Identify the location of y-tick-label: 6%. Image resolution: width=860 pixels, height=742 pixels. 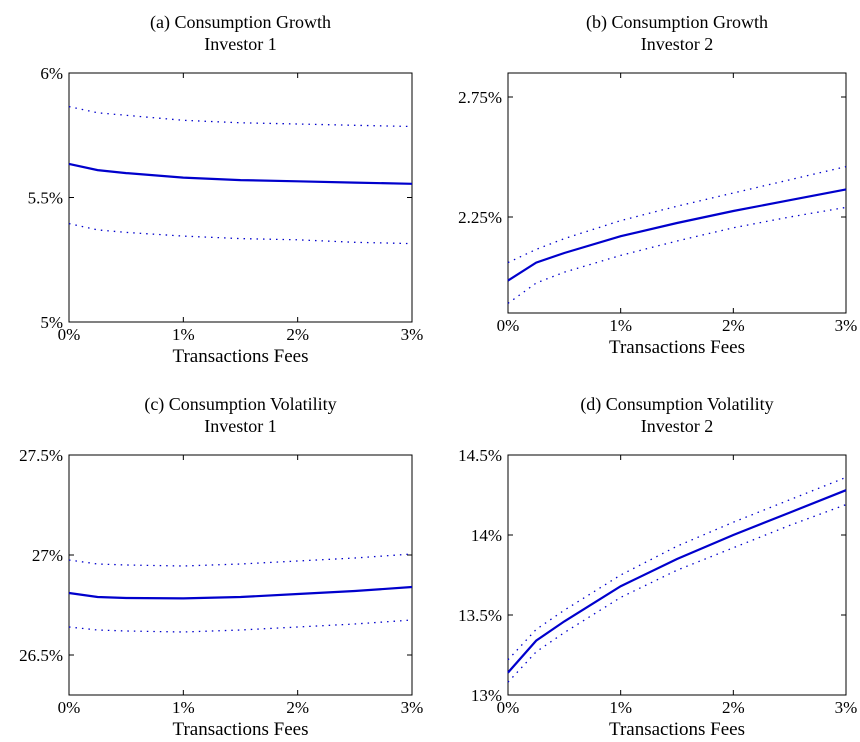
(51, 73).